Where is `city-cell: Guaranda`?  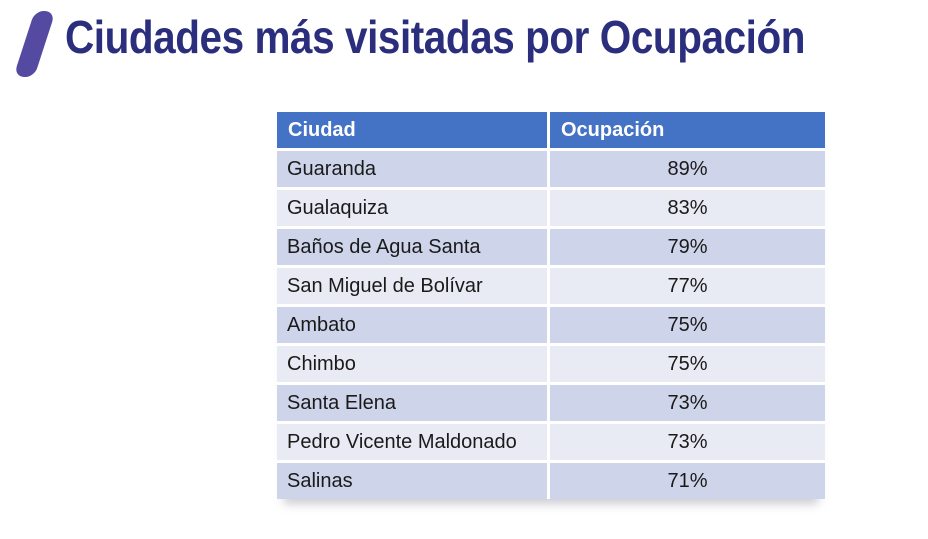
city-cell: Guaranda is located at coordinates (412, 169).